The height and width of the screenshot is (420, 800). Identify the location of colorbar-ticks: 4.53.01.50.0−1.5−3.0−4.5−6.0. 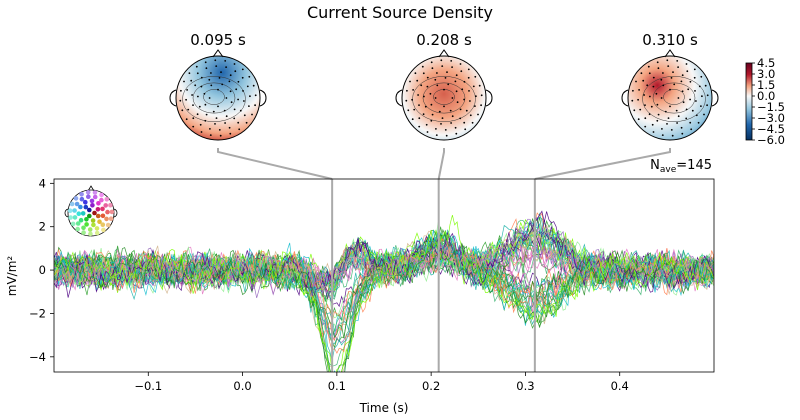
(768, 101).